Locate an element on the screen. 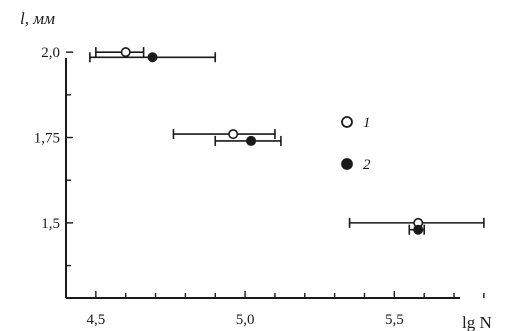 Image resolution: width=517 pixels, height=331 pixels. x-tick-label: 5,0 is located at coordinates (245, 320).